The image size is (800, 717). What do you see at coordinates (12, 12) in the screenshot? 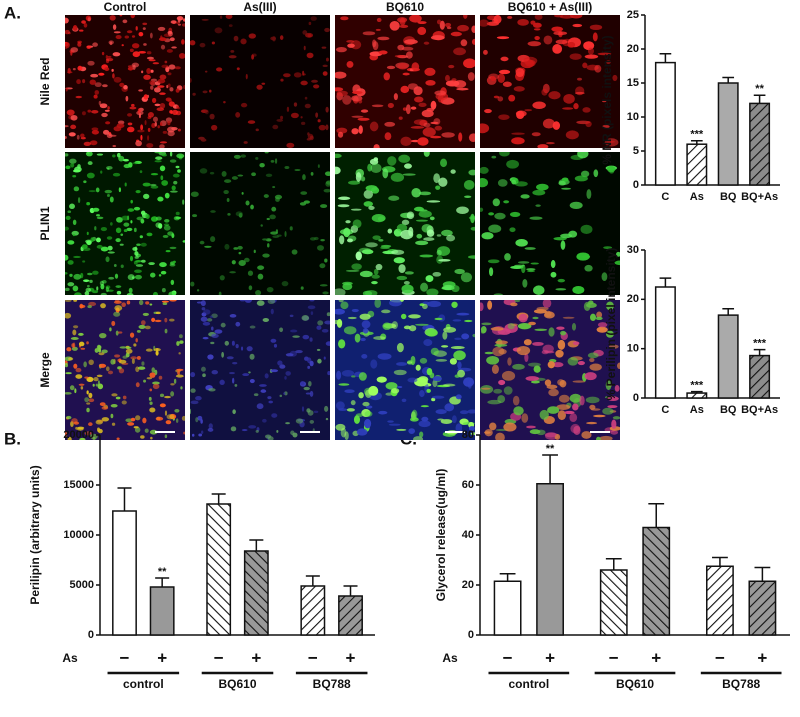
I see `panel-label: A.` at bounding box center [12, 12].